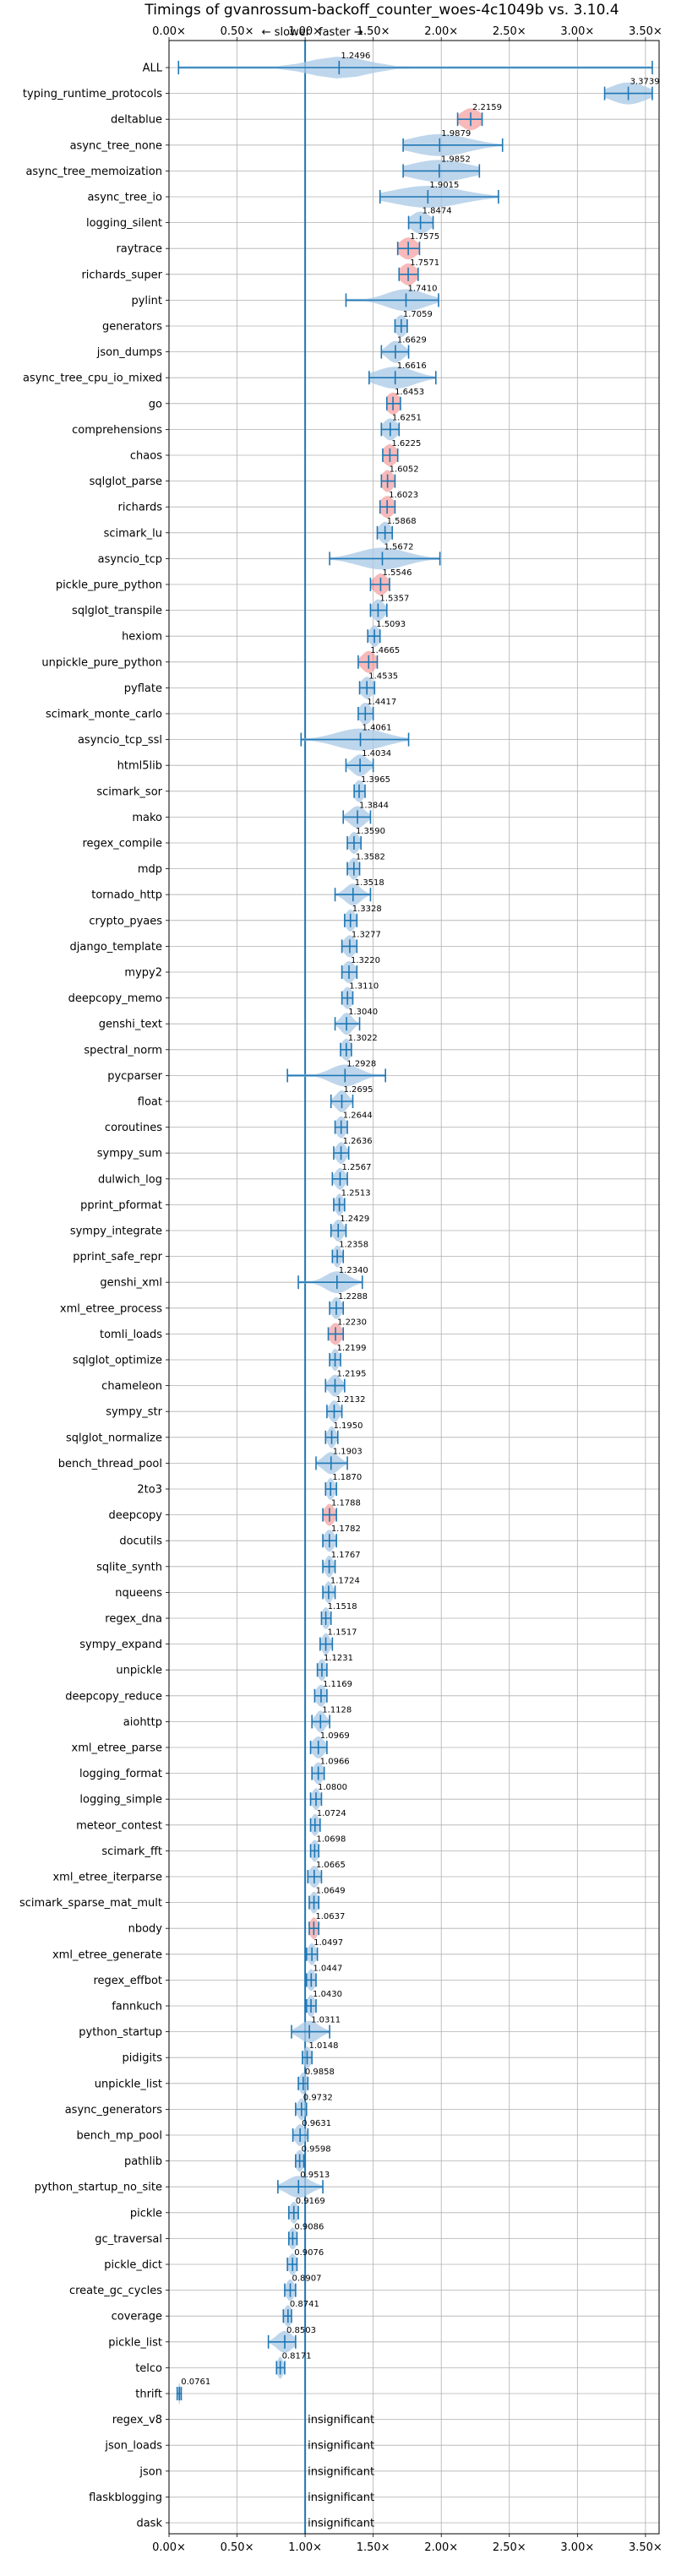 The height and width of the screenshot is (2576, 676). I want to click on value-label: 1.7410, so click(422, 288).